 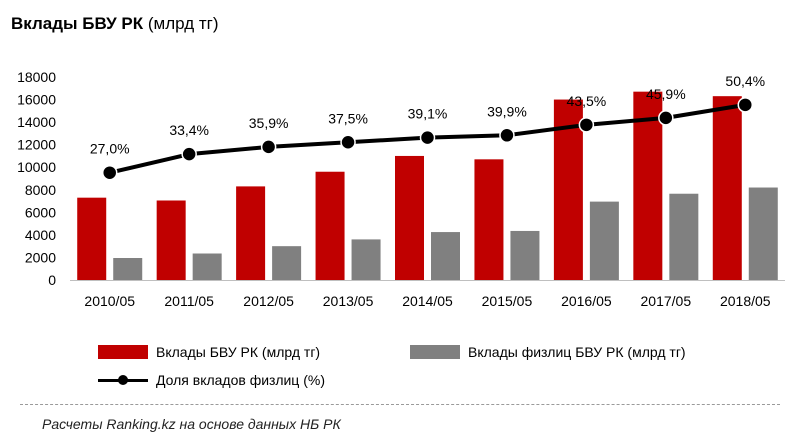 What do you see at coordinates (240, 380) in the screenshot?
I see `legend-label-share: Доля вкладов физлиц (%)` at bounding box center [240, 380].